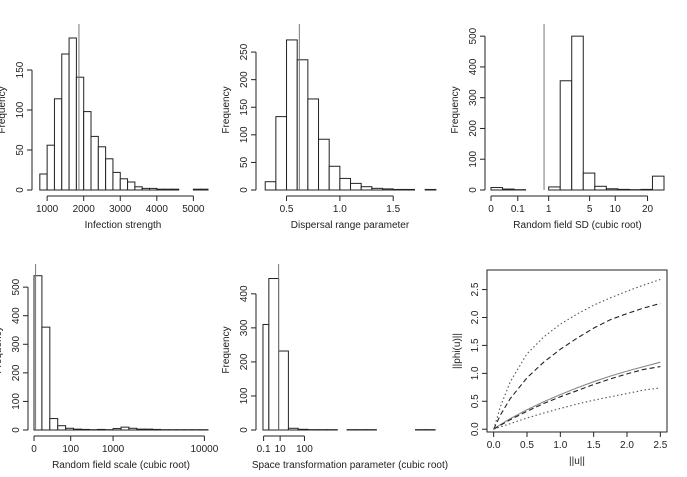 The width and height of the screenshot is (687, 477). What do you see at coordinates (121, 465) in the screenshot?
I see `x-axis-label: Random field scale (cubic root)` at bounding box center [121, 465].